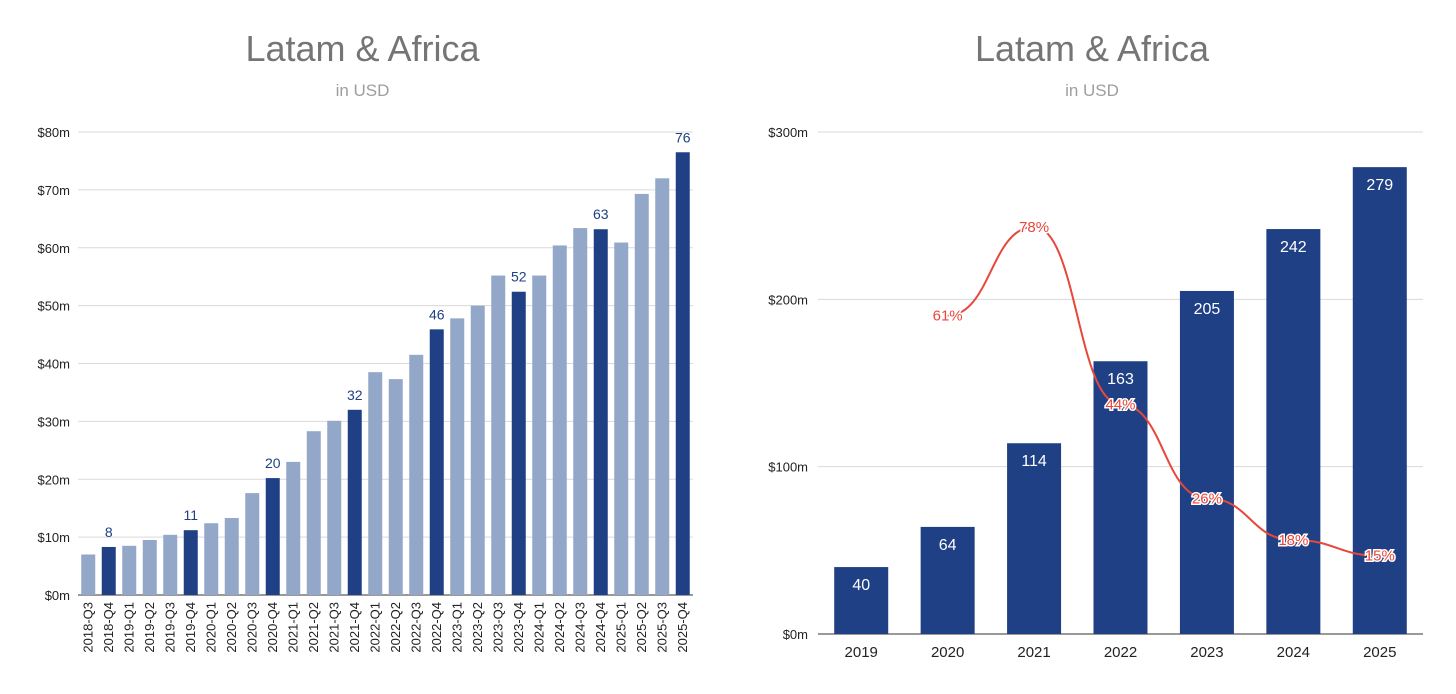 The width and height of the screenshot is (1456, 694). Describe the element at coordinates (861, 585) in the screenshot. I see `data-label: 40` at that location.